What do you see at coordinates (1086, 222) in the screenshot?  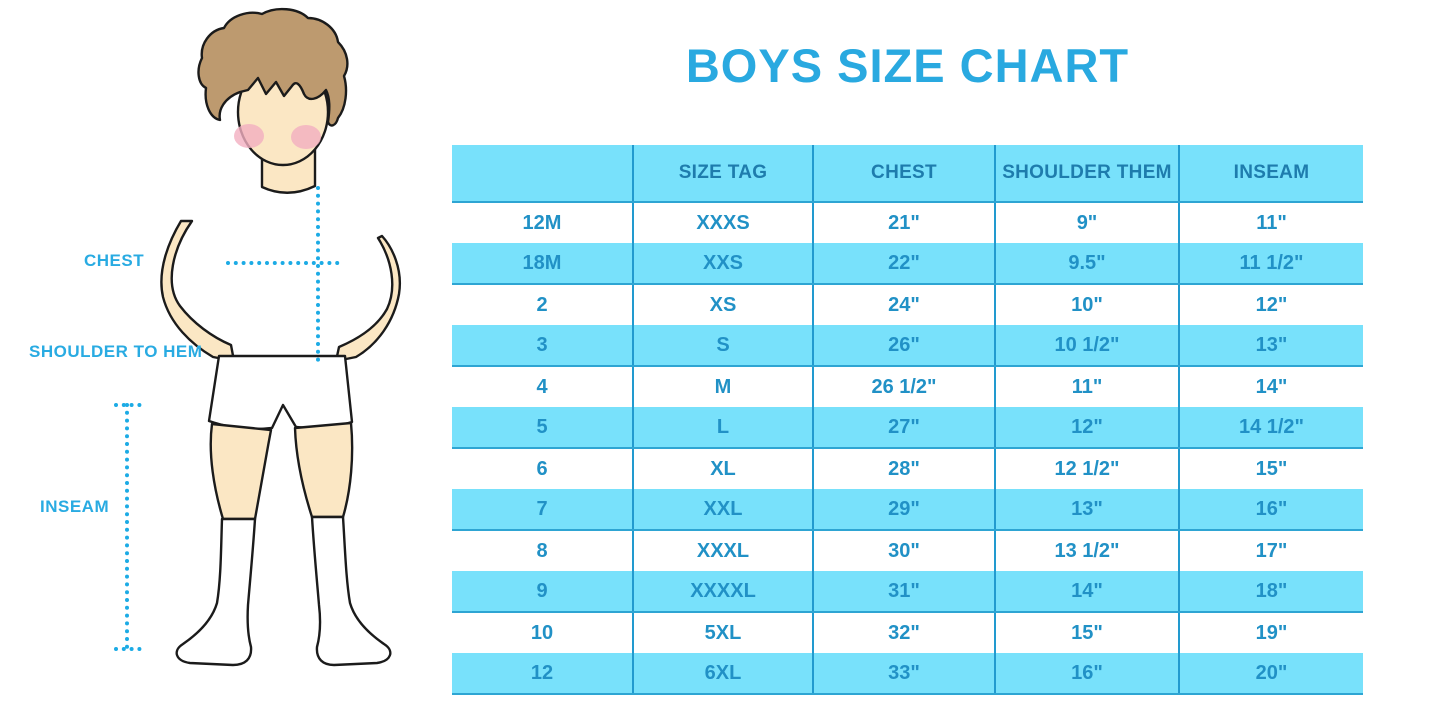 I see `table-cell: 9"` at bounding box center [1086, 222].